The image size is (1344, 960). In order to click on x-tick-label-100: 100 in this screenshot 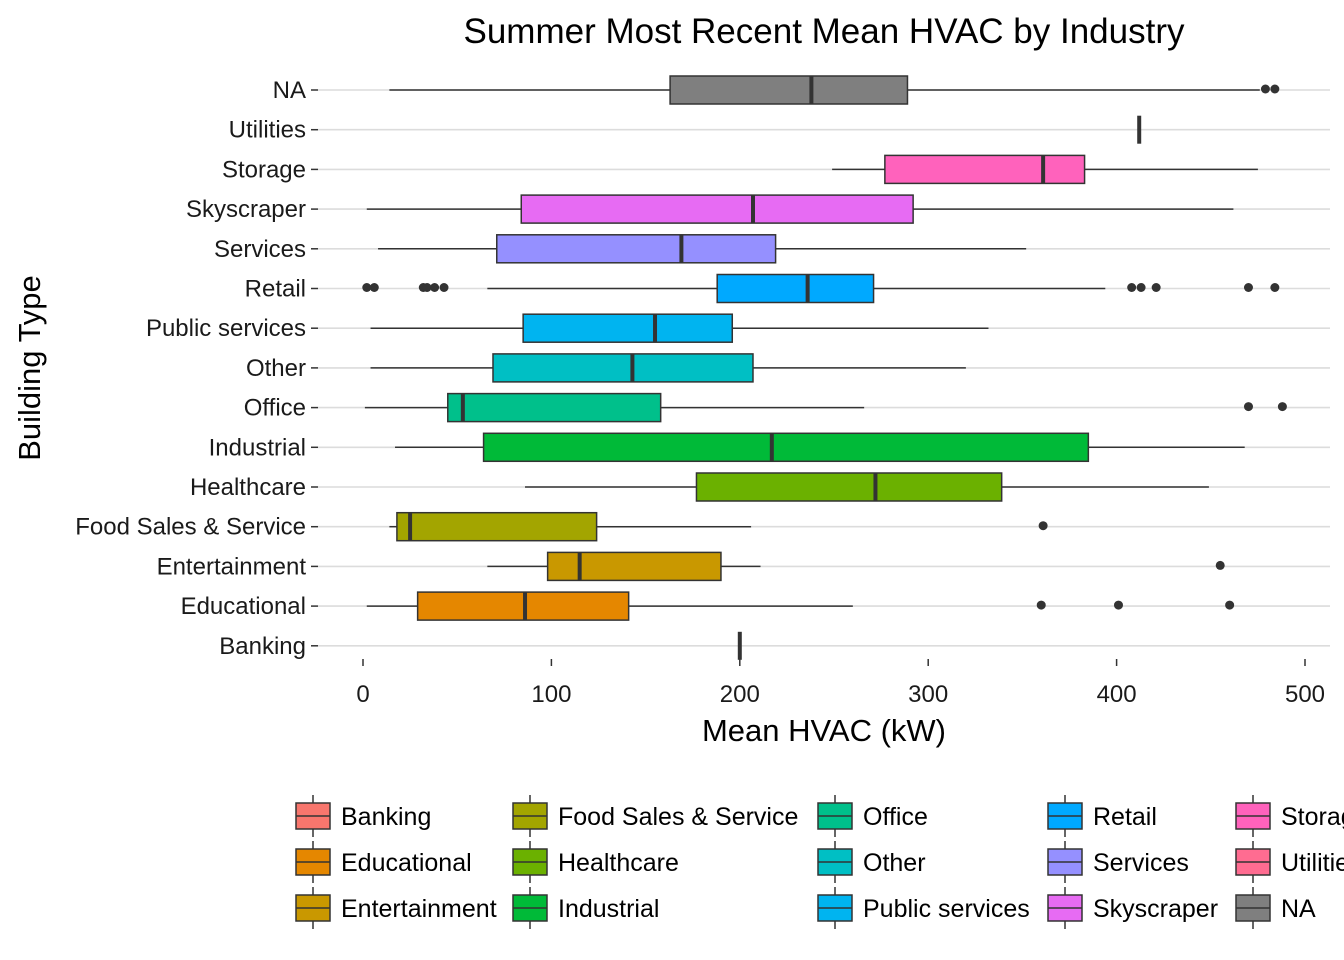, I will do `click(551, 694)`.